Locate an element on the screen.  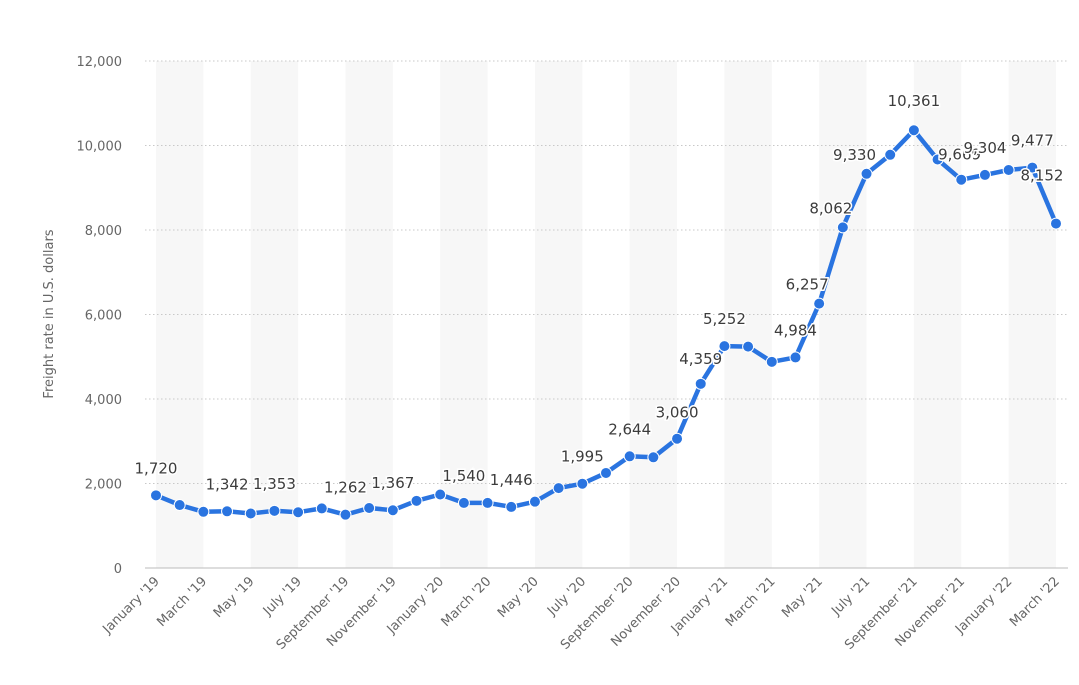
y-tick-label: 12,000 is located at coordinates (100, 62).